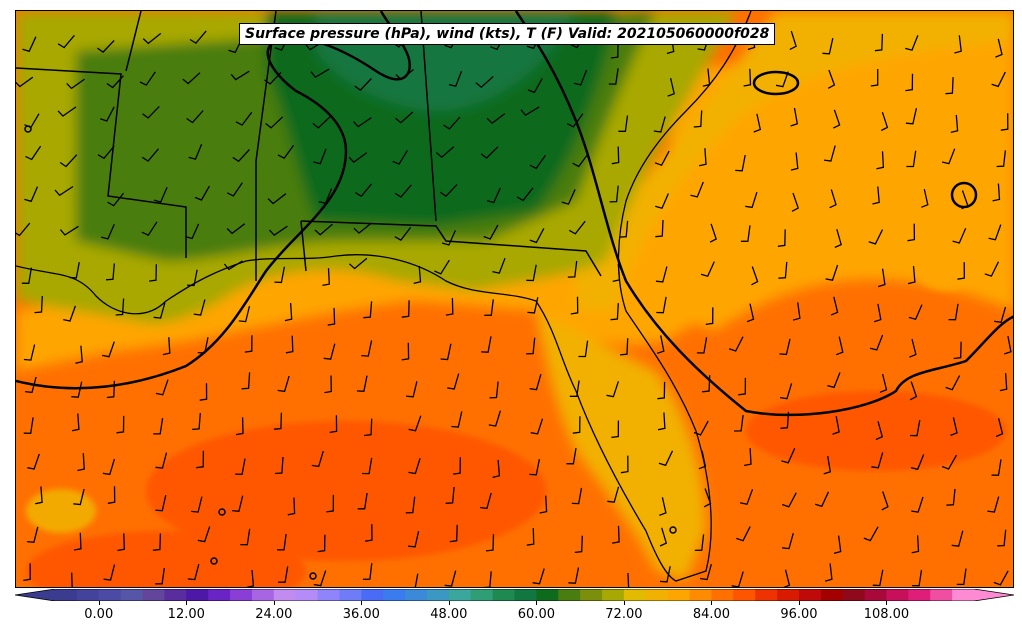  What do you see at coordinates (214, 561) in the screenshot?
I see `pressure-dot` at bounding box center [214, 561].